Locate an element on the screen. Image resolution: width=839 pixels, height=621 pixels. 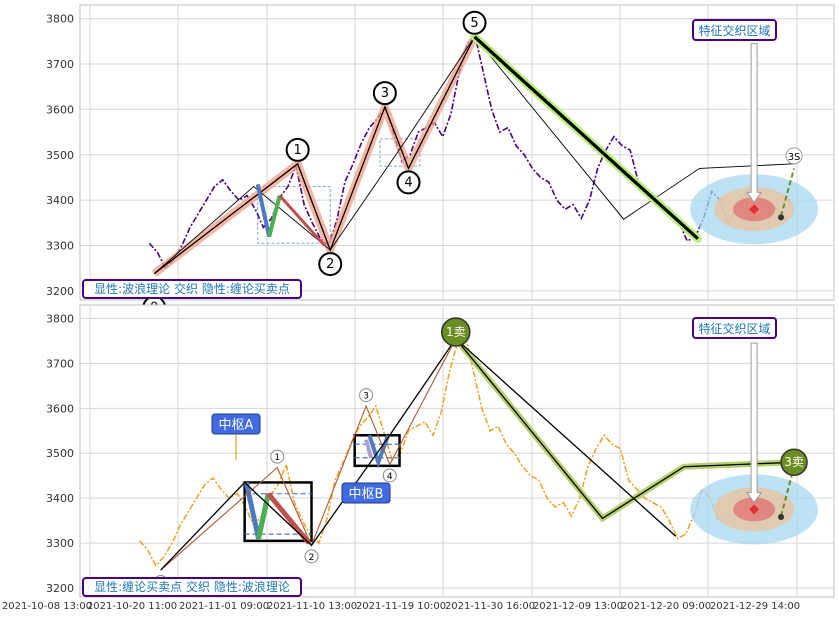
zone-label-bottom: 特征交织区域 is located at coordinates (734, 328).